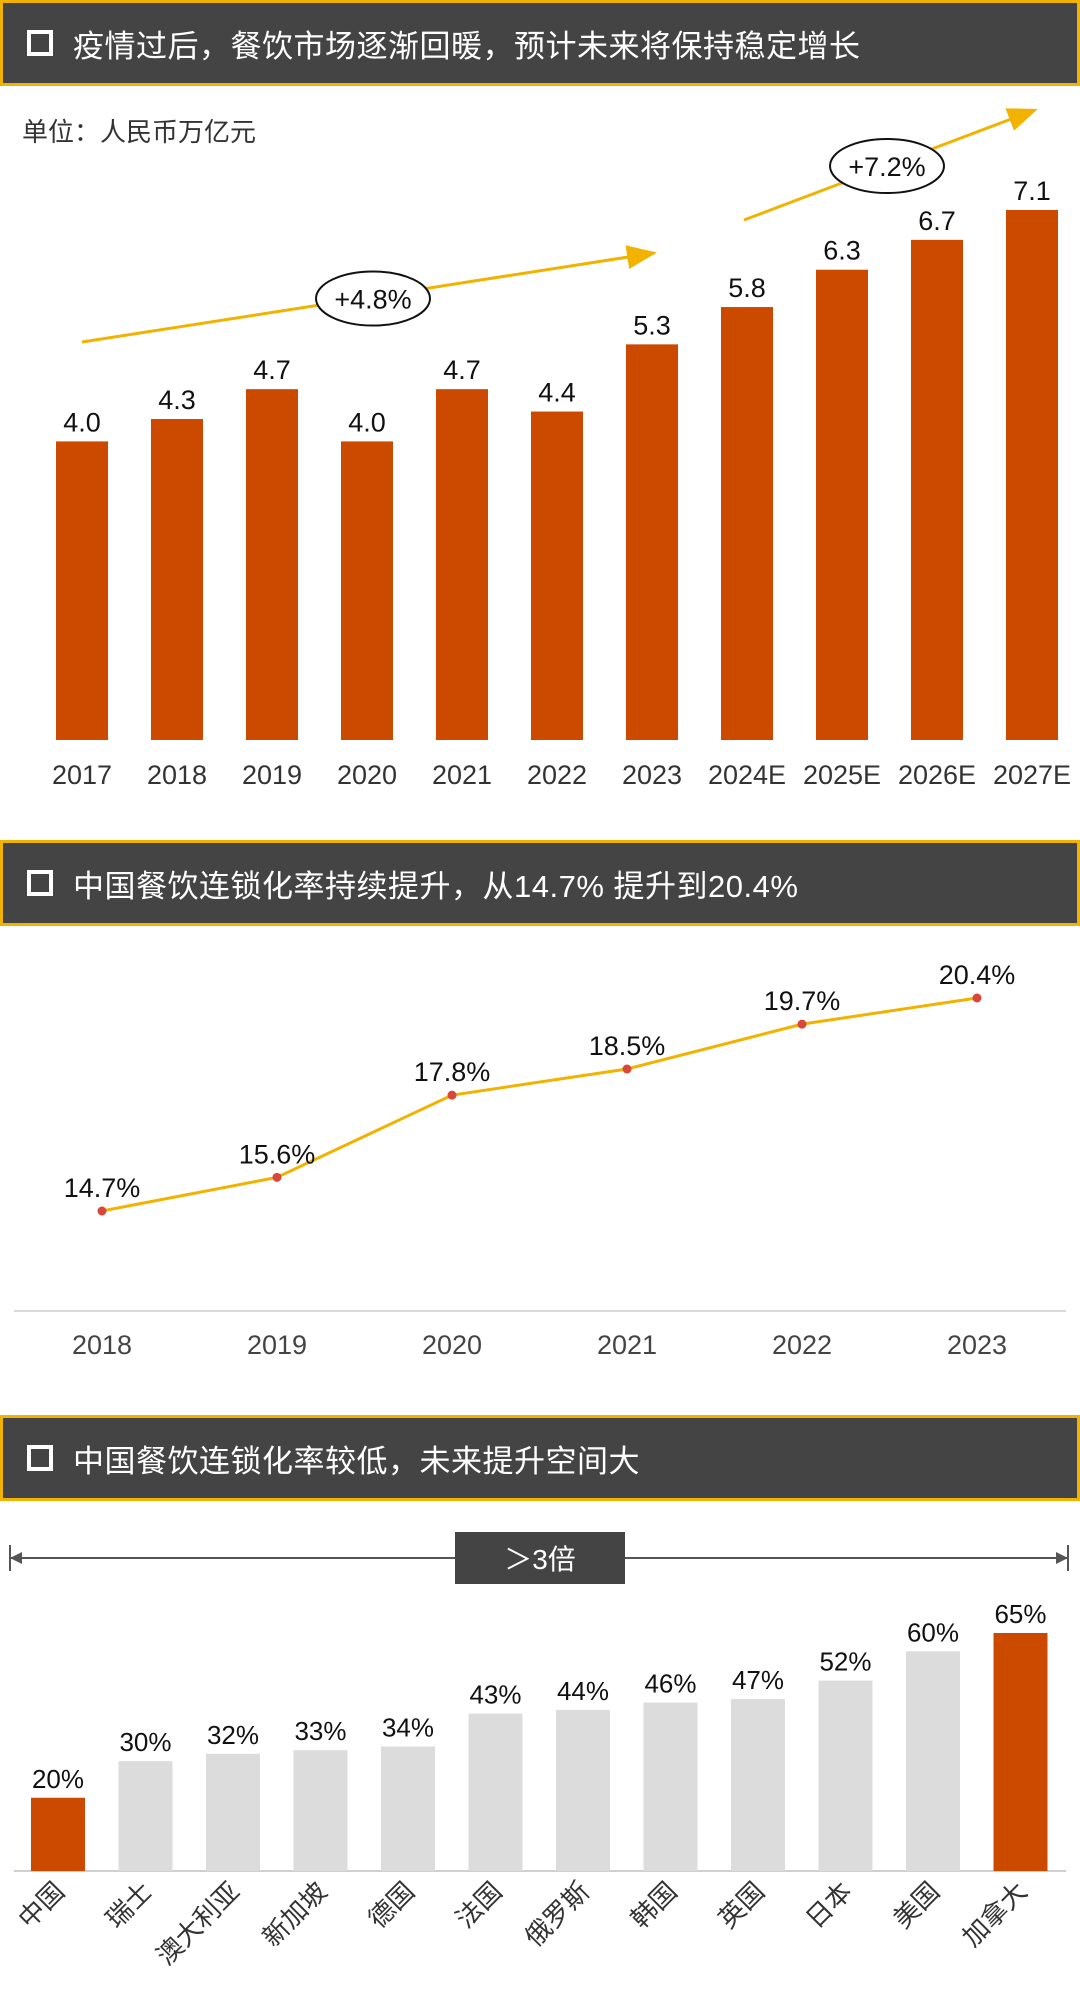 This screenshot has height=1992, width=1080. I want to click on x-tick-2026E: 2026E, so click(937, 775).